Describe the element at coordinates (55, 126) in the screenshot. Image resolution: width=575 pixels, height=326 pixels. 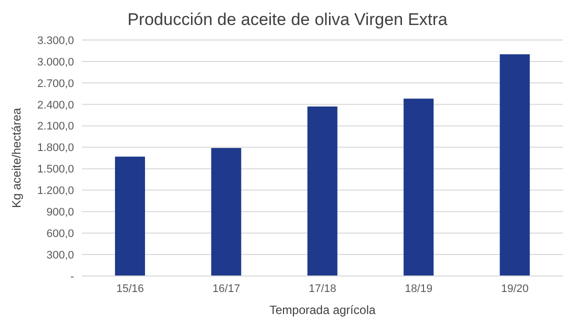
I see `y-tick-label: 2.100,0` at that location.